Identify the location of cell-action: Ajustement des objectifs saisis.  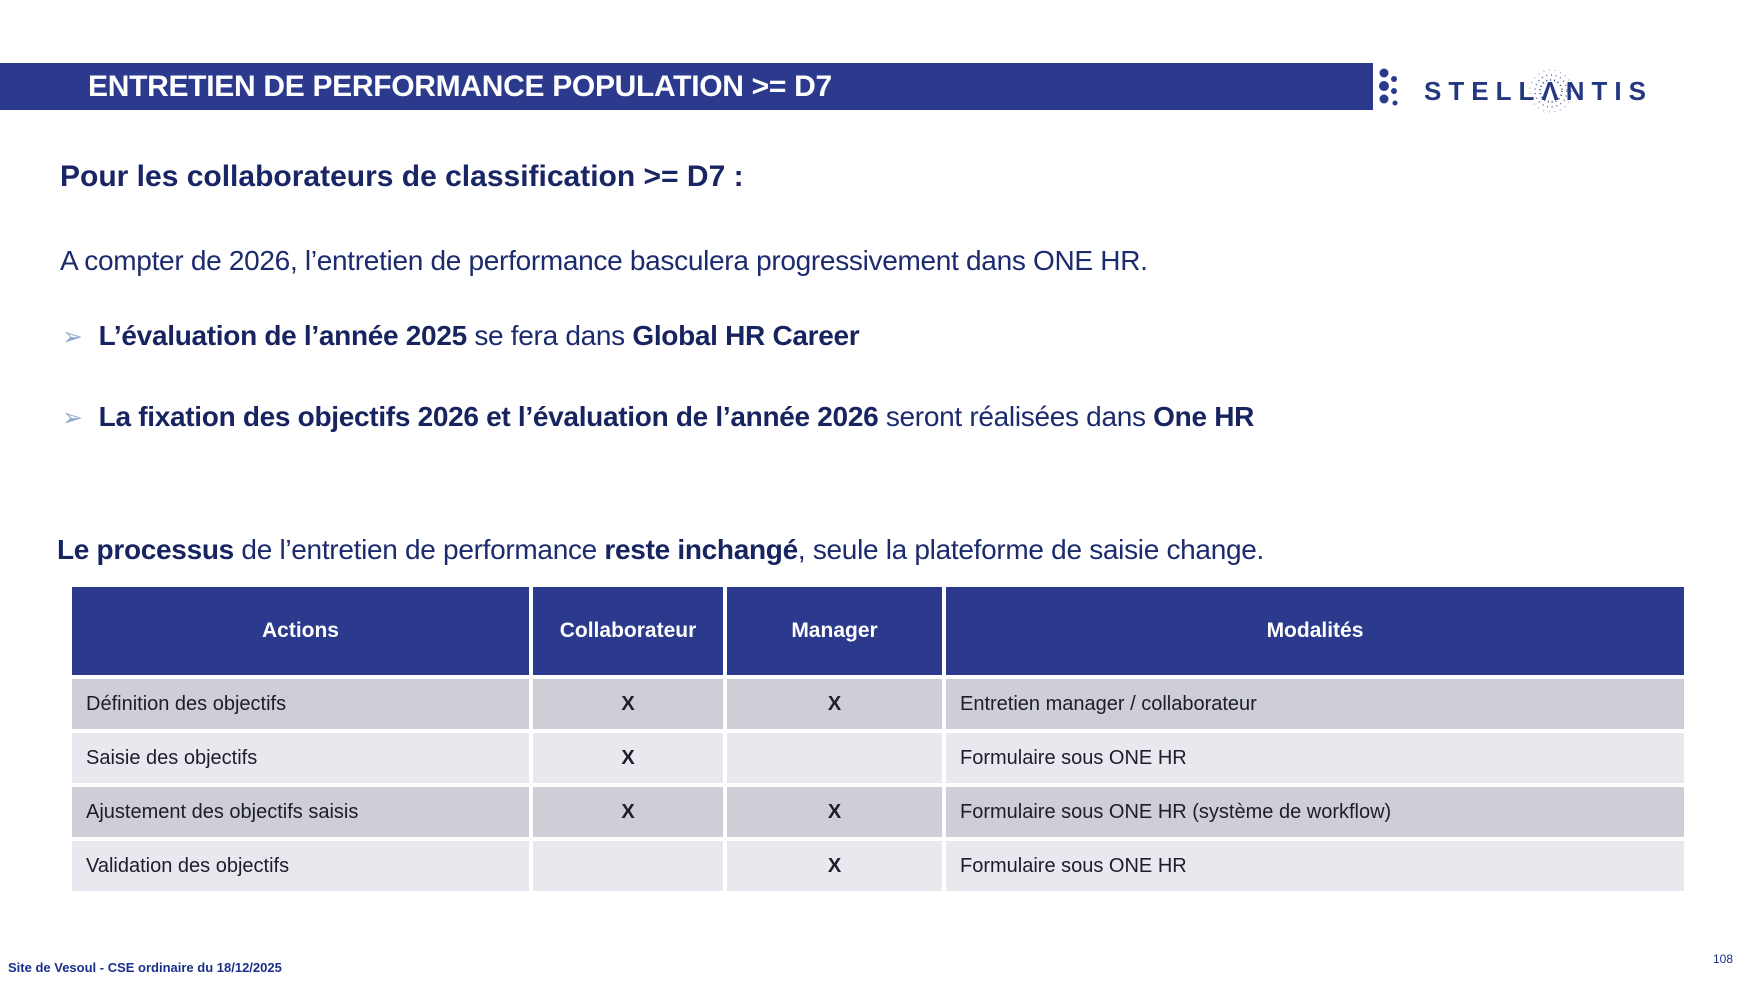
(300, 812).